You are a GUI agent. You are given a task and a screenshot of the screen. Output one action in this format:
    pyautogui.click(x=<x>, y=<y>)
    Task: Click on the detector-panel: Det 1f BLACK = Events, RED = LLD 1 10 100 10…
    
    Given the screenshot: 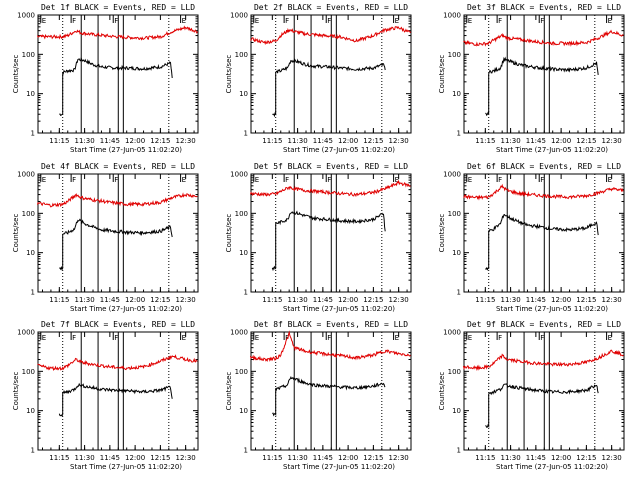 What is the action you would take?
    pyautogui.click(x=105, y=78)
    